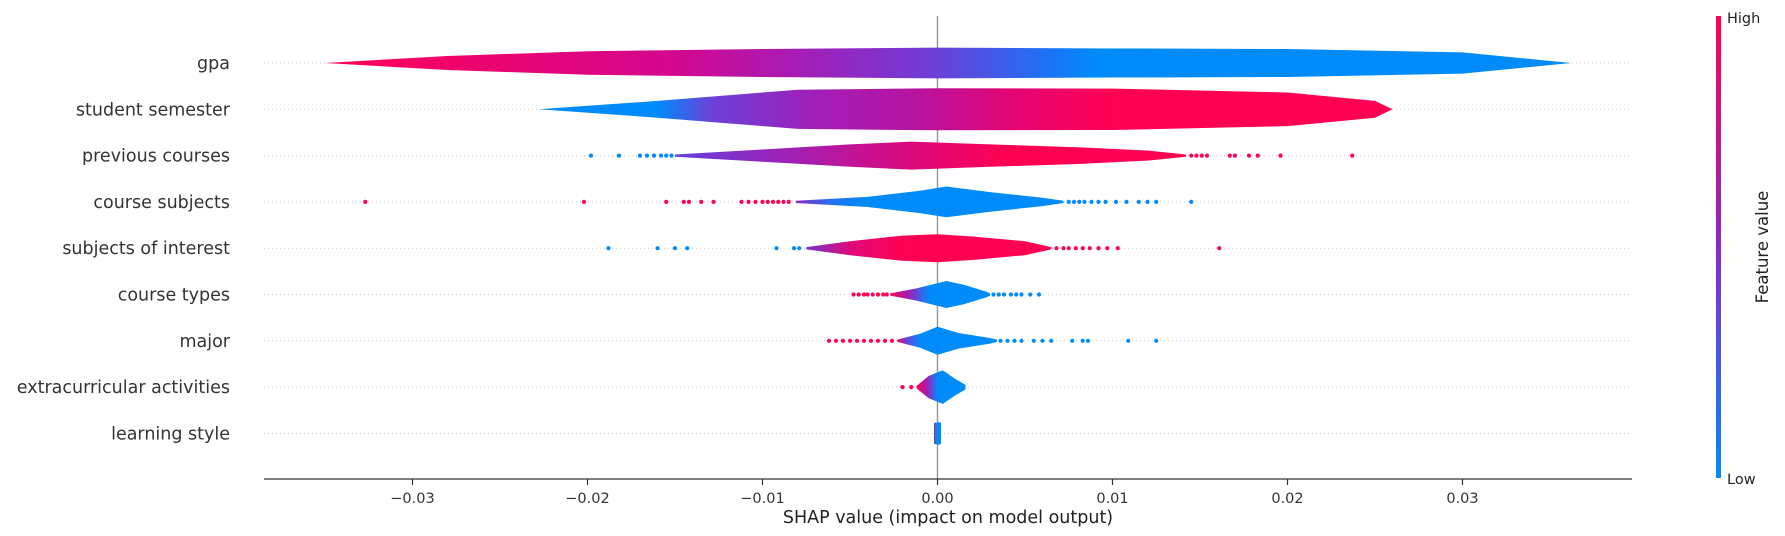  Describe the element at coordinates (948, 63) in the screenshot. I see `violin-gpa` at that location.